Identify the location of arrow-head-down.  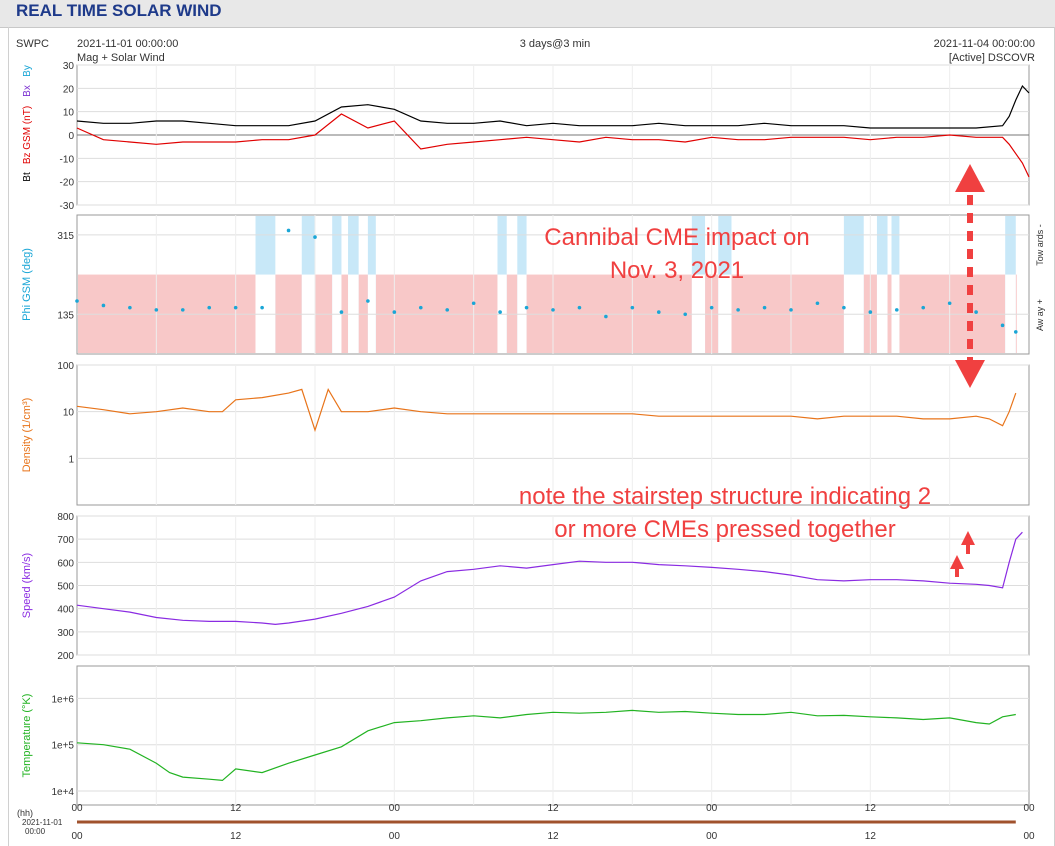
(970, 374).